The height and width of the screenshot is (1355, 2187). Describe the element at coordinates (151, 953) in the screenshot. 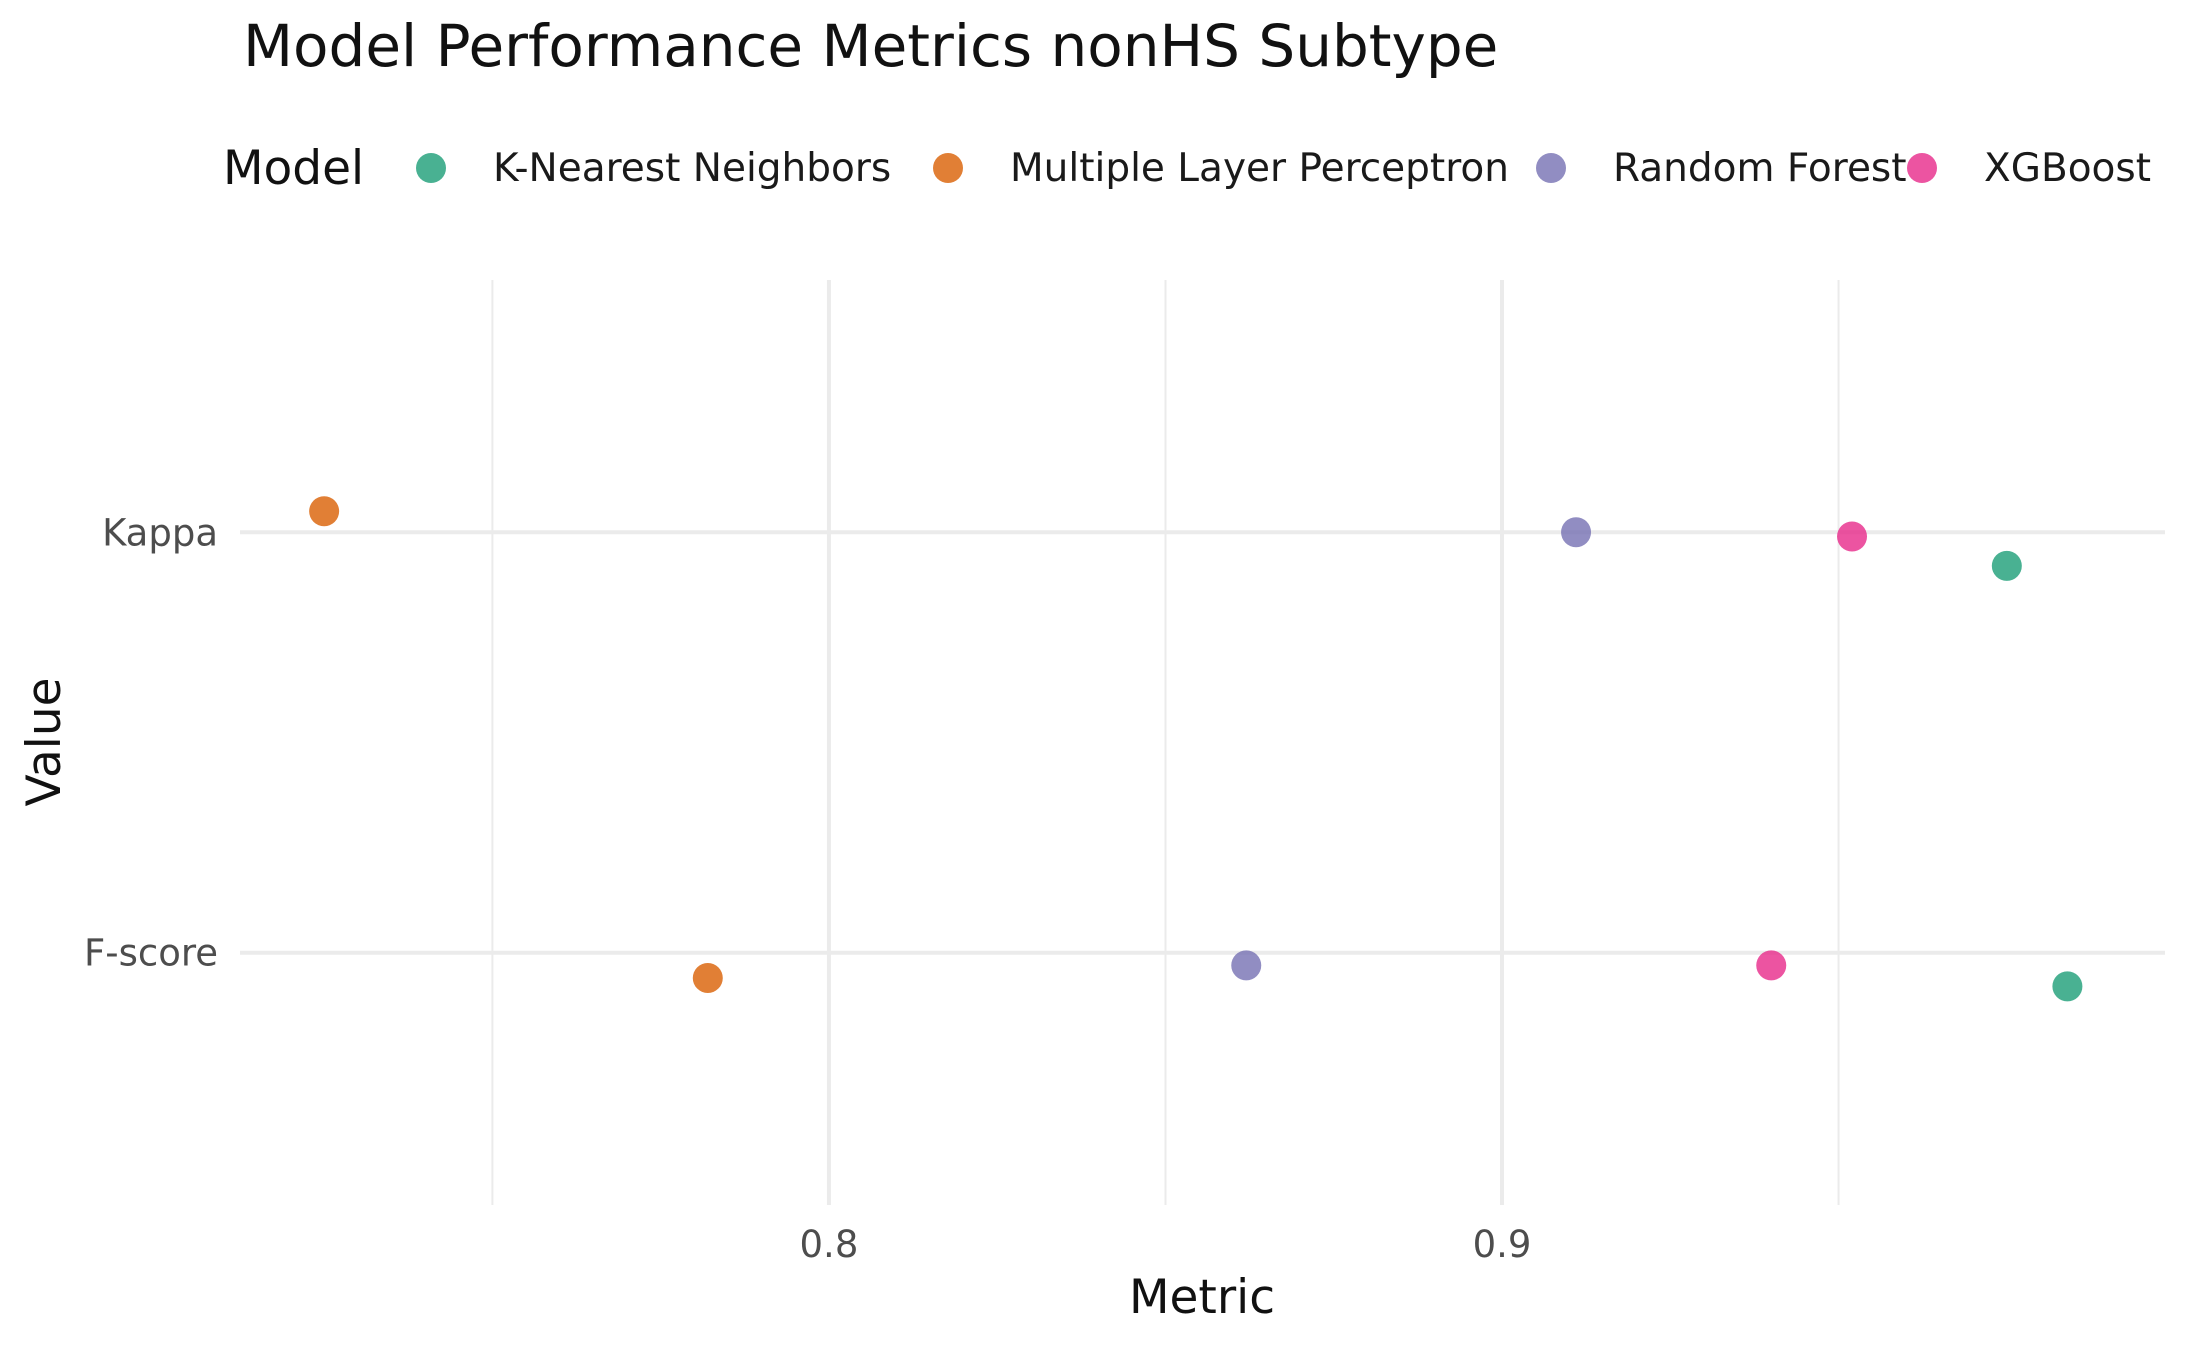

I see `y-tick-label: F-score` at that location.